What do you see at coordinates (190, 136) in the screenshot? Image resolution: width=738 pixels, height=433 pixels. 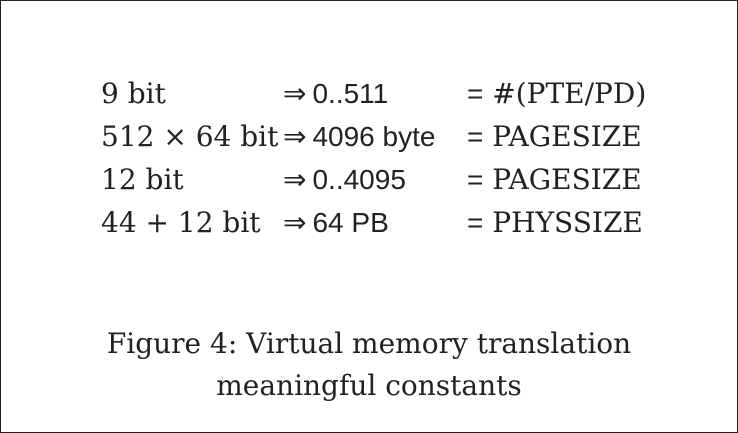 I see `bit-size: 512 × 64 bit` at bounding box center [190, 136].